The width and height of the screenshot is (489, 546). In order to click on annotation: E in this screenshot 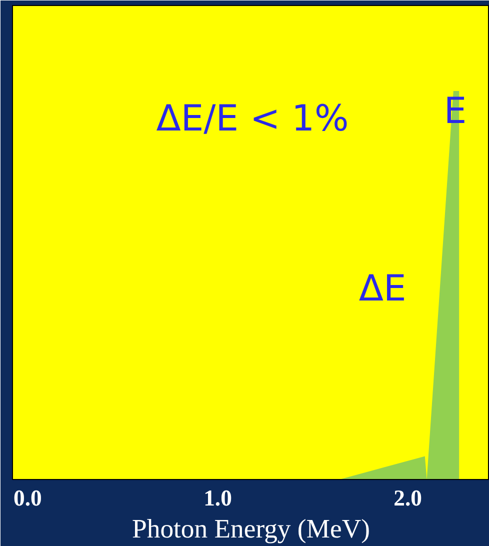, I will do `click(455, 111)`.